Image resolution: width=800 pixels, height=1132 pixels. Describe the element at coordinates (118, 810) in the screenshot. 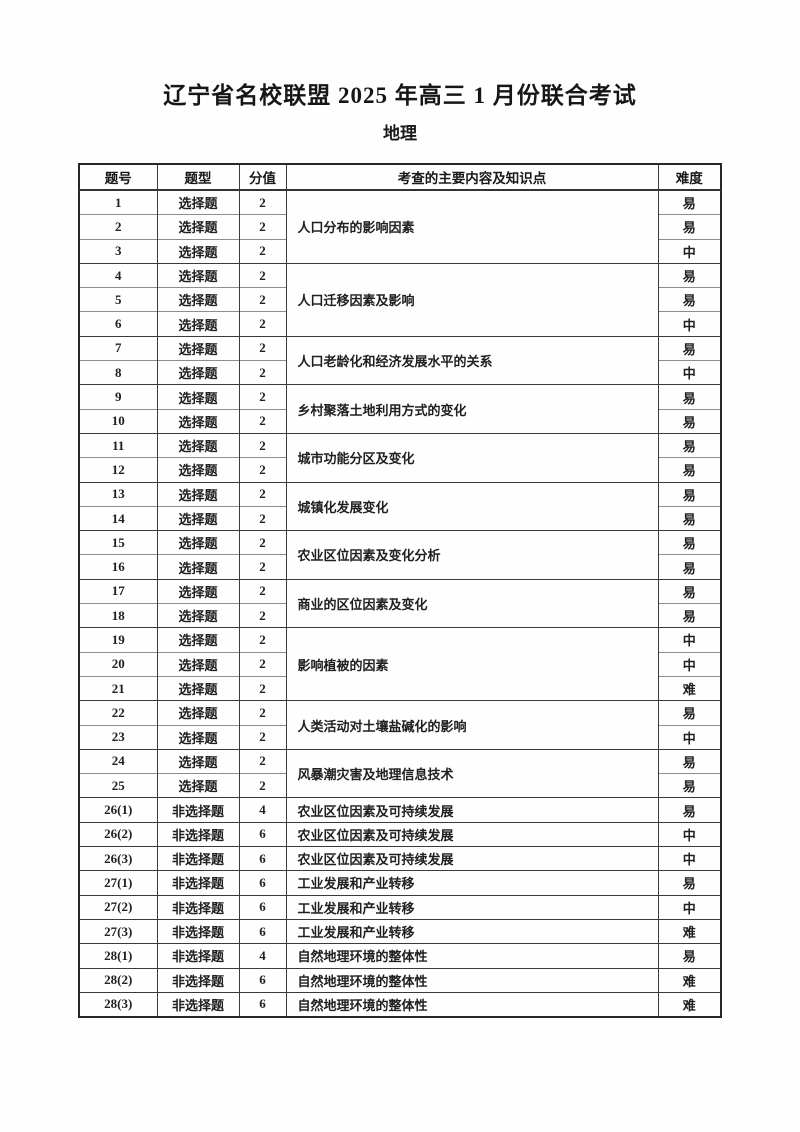

I see `cell-question-no: 26(1)` at that location.